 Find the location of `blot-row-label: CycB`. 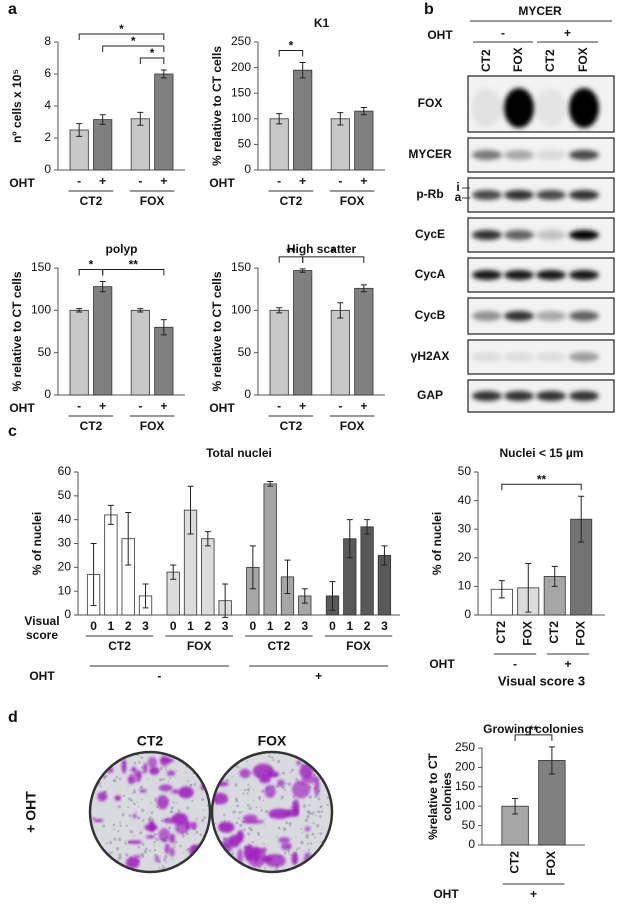

blot-row-label: CycB is located at coordinates (430, 315).